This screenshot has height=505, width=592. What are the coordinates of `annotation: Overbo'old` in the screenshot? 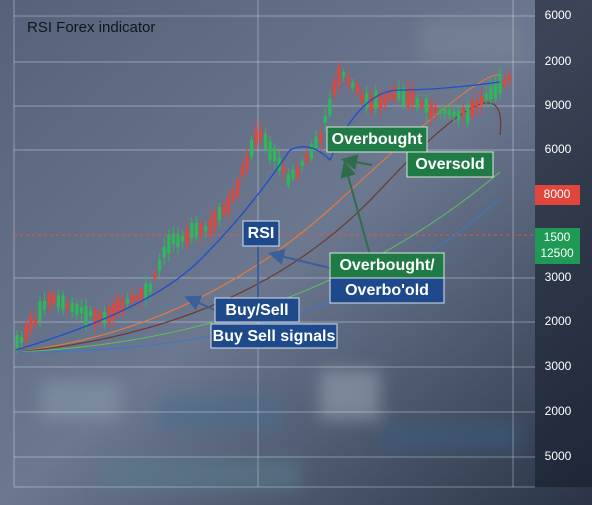 It's located at (387, 290).